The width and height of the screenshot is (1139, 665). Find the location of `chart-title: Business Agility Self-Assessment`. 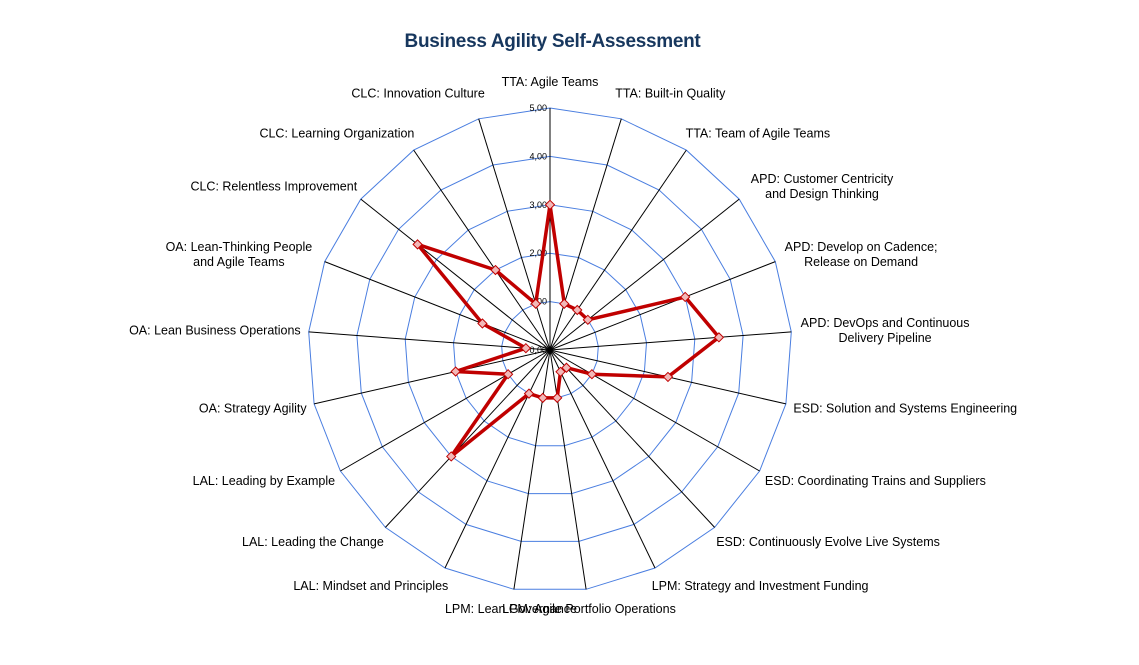

chart-title: Business Agility Self-Assessment is located at coordinates (552, 41).